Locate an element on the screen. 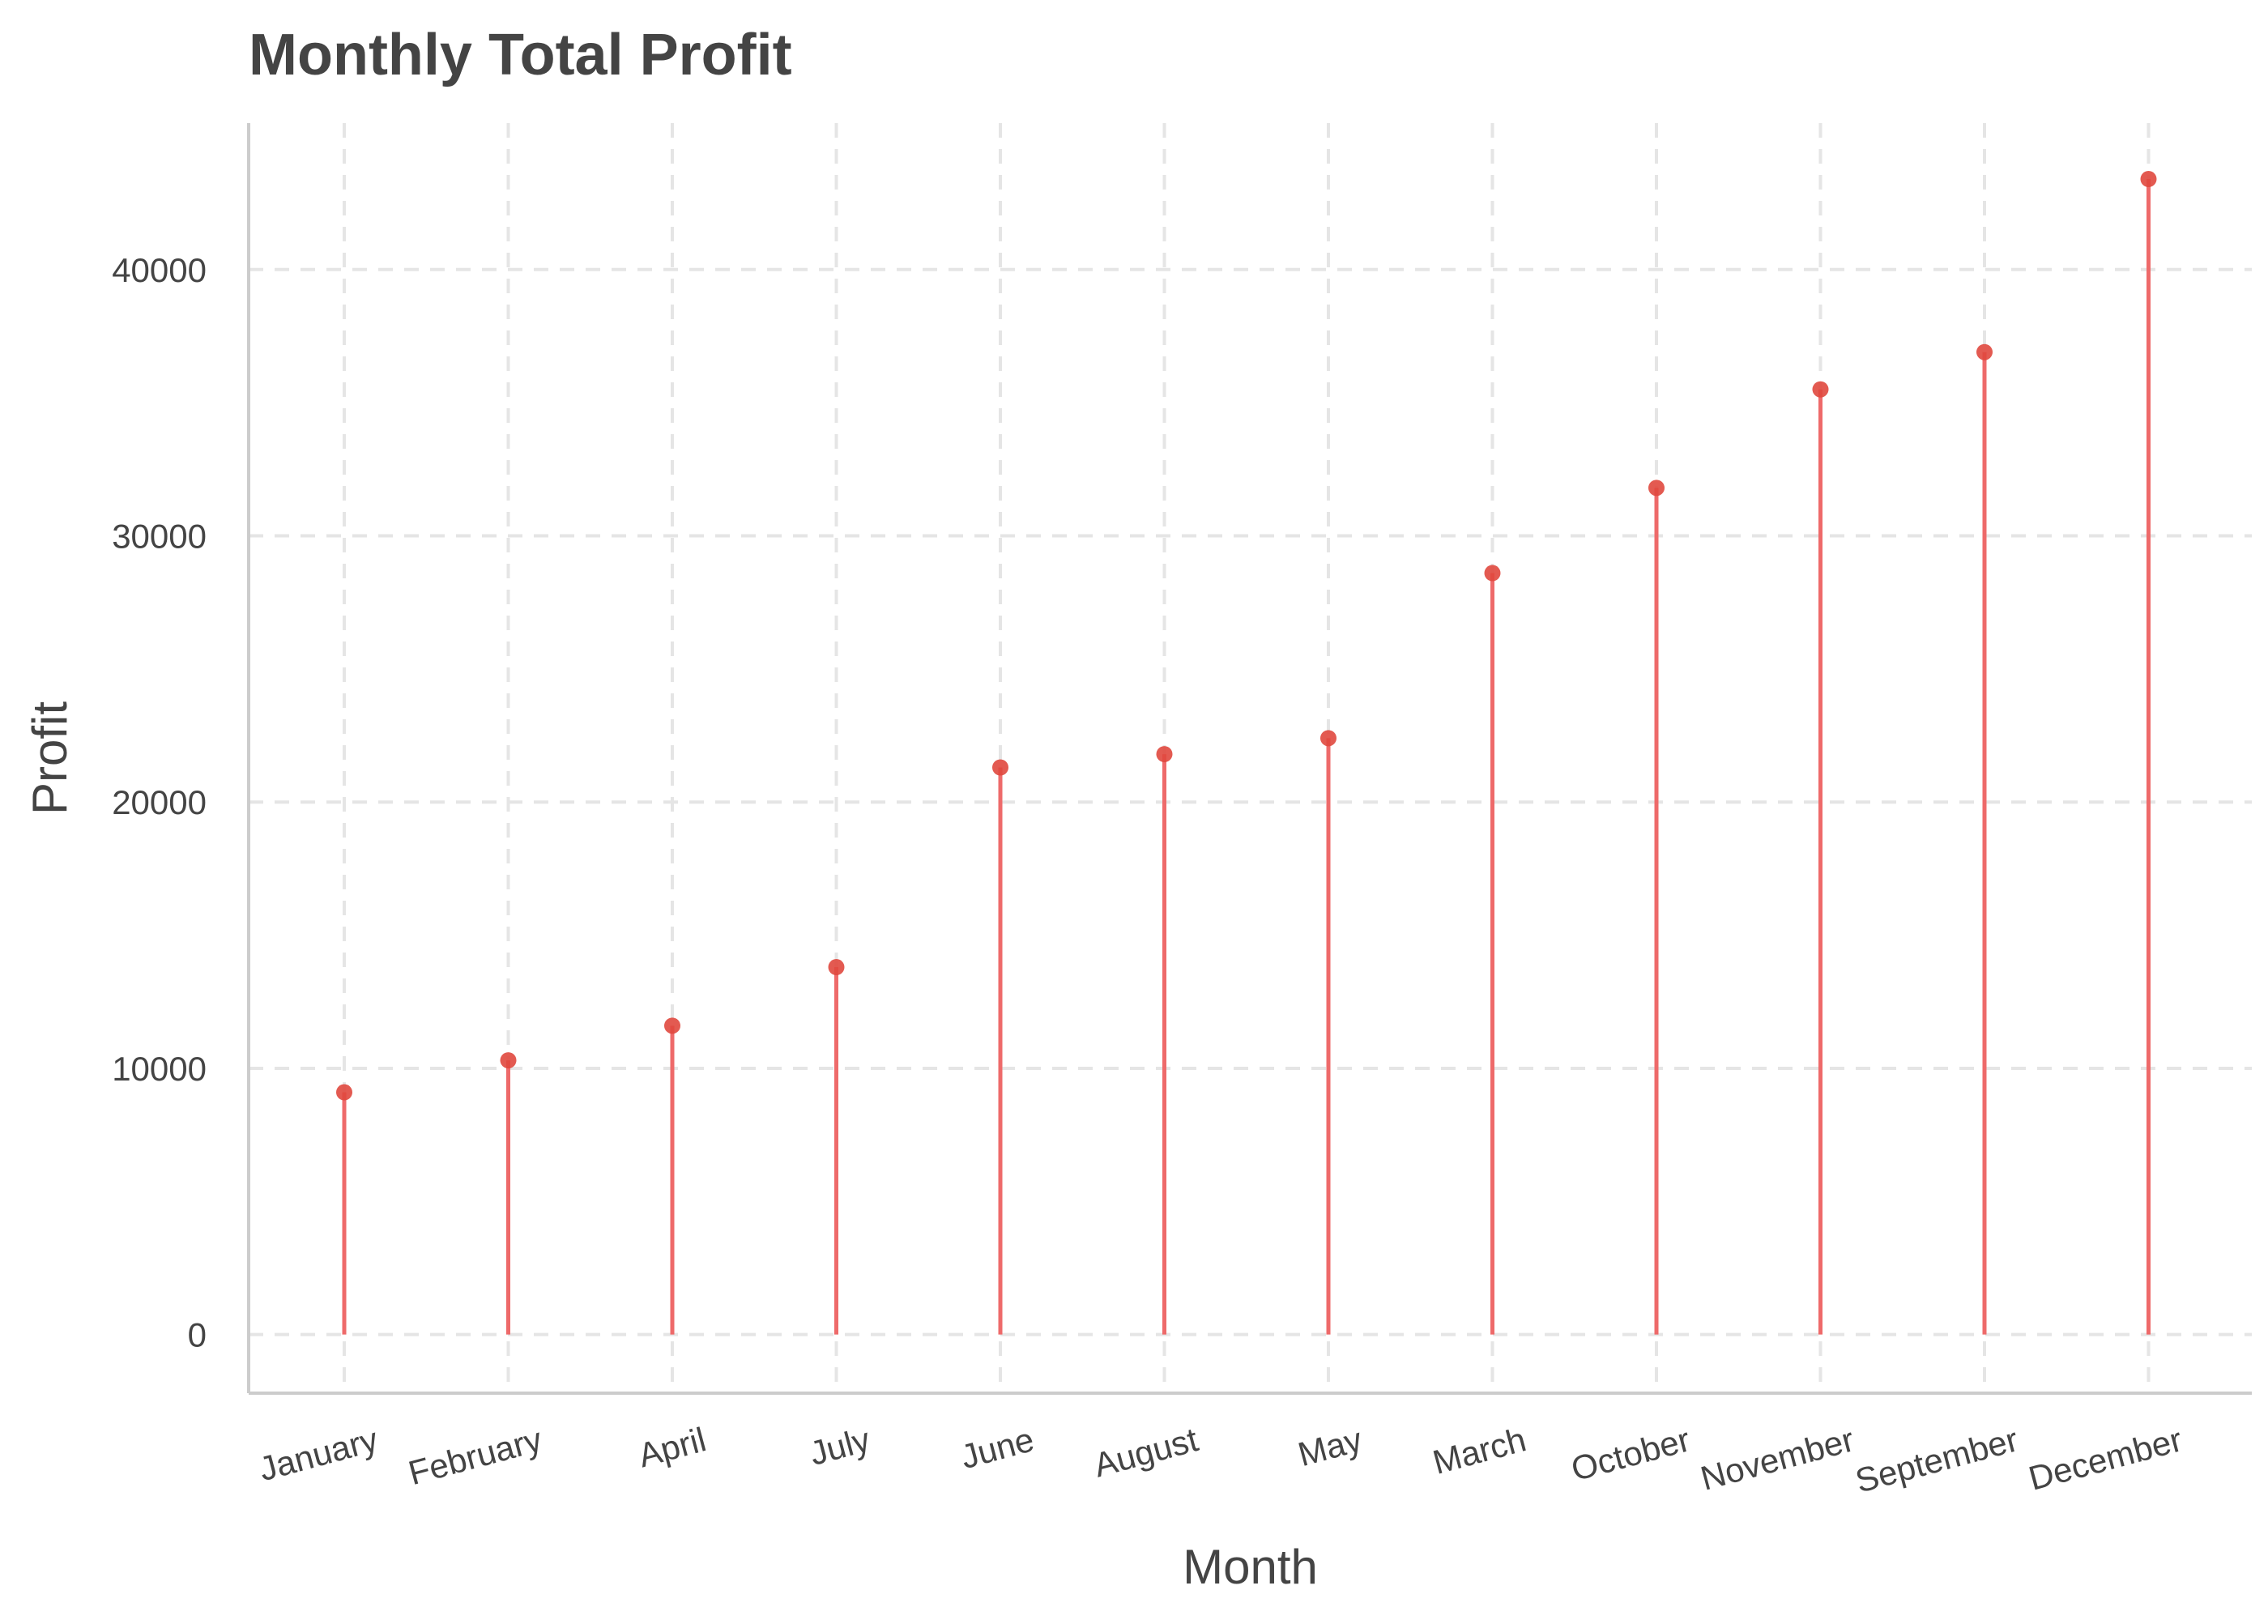 The width and height of the screenshot is (2268, 1624). x-tick-label-7: March is located at coordinates (1479, 1450).